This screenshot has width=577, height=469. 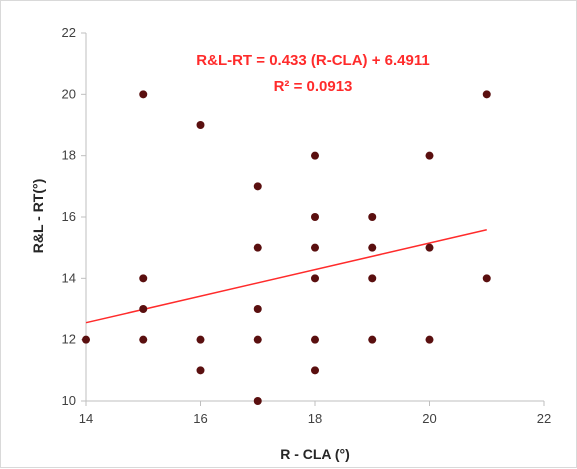 I want to click on y-tick-label: 18, so click(x=69, y=155).